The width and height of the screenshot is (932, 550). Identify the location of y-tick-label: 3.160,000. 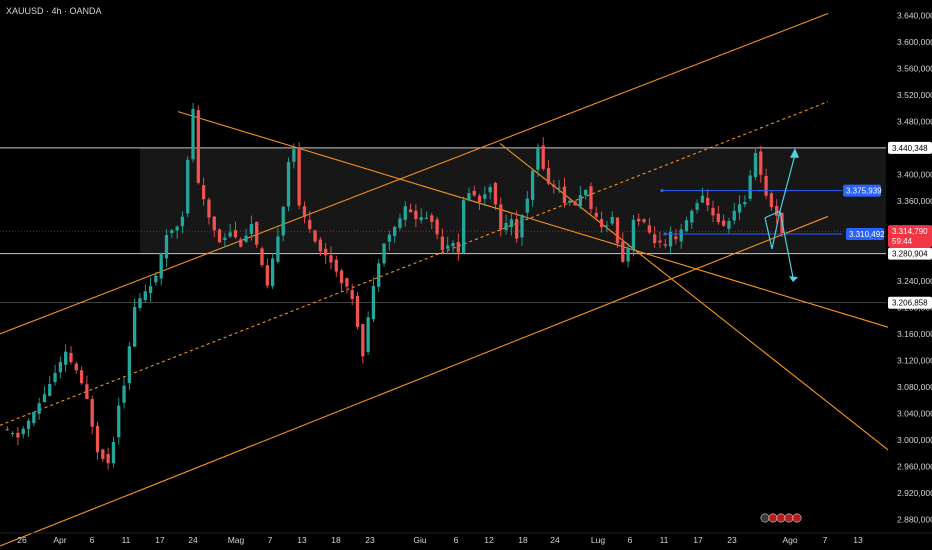
(914, 334).